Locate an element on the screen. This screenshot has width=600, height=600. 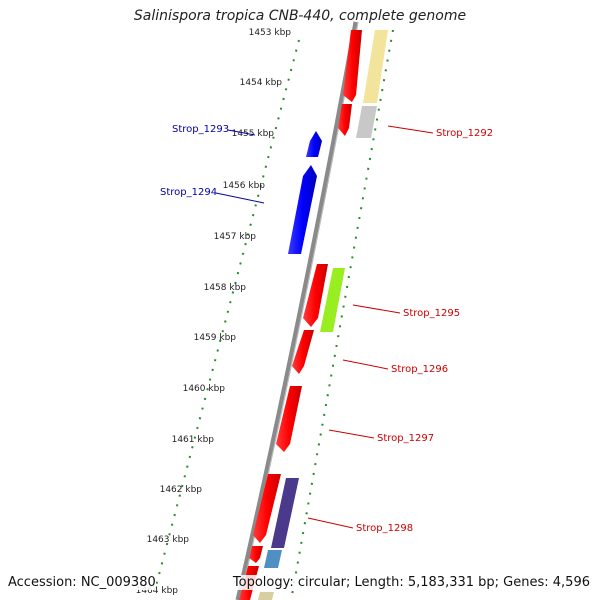
gene-label: Strop_1293 is located at coordinates (200, 129).